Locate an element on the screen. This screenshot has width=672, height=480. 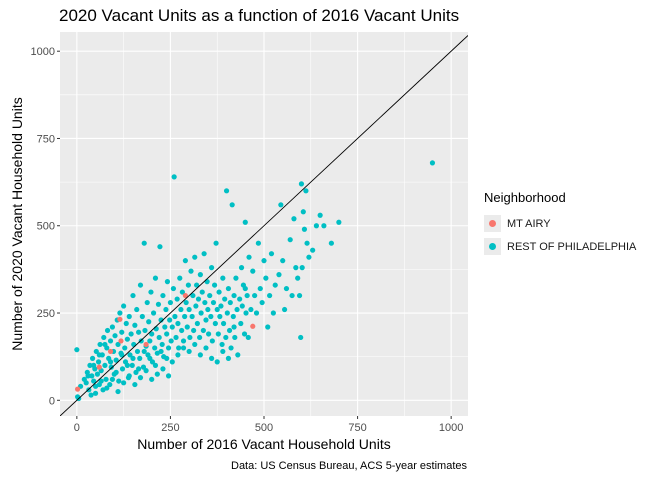
x-axis-title: Number of 2016 Vacant Household Units is located at coordinates (264, 444).